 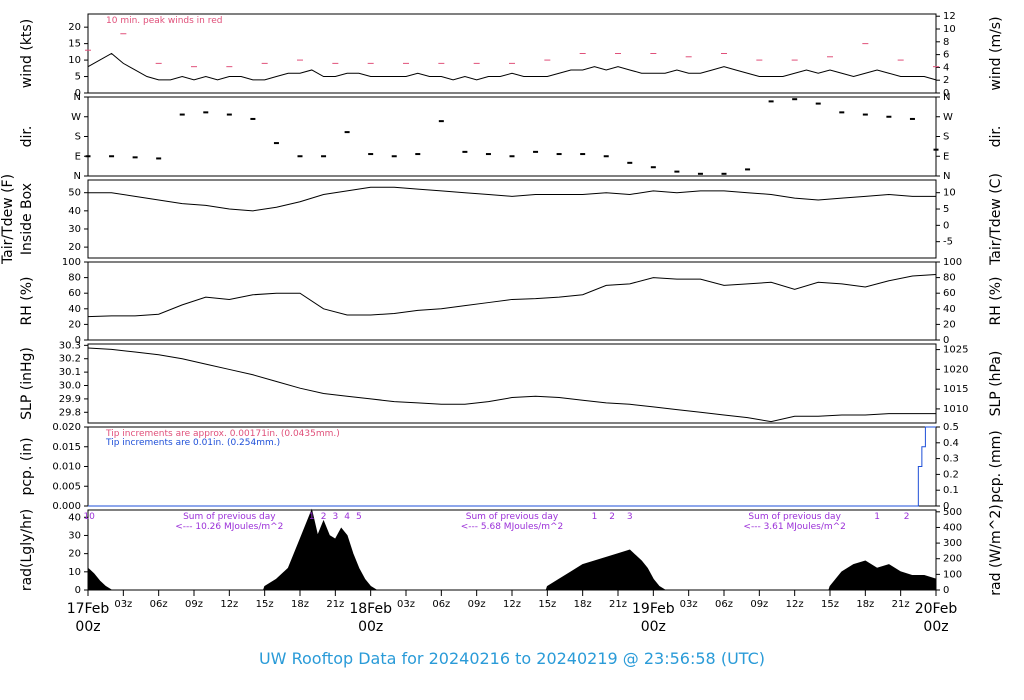 I want to click on rh-panel-frame, so click(x=512, y=301).